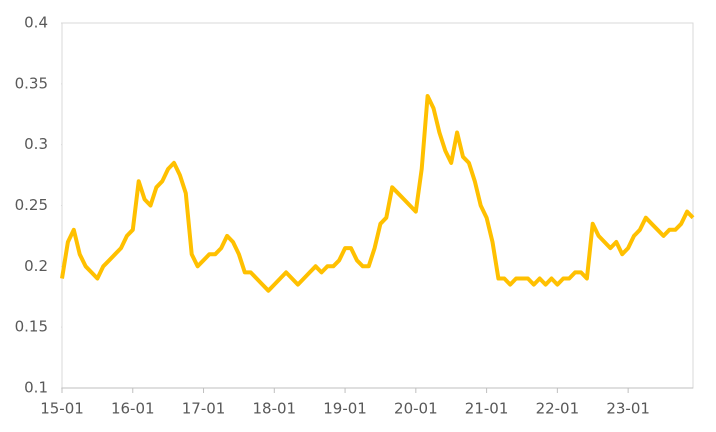  What do you see at coordinates (628, 409) in the screenshot?
I see `x-tick-label: 23-01` at bounding box center [628, 409].